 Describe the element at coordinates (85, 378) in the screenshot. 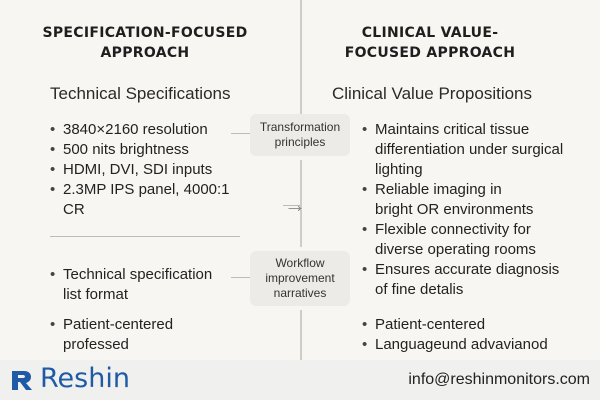

I see `brand-name: Reshin` at that location.